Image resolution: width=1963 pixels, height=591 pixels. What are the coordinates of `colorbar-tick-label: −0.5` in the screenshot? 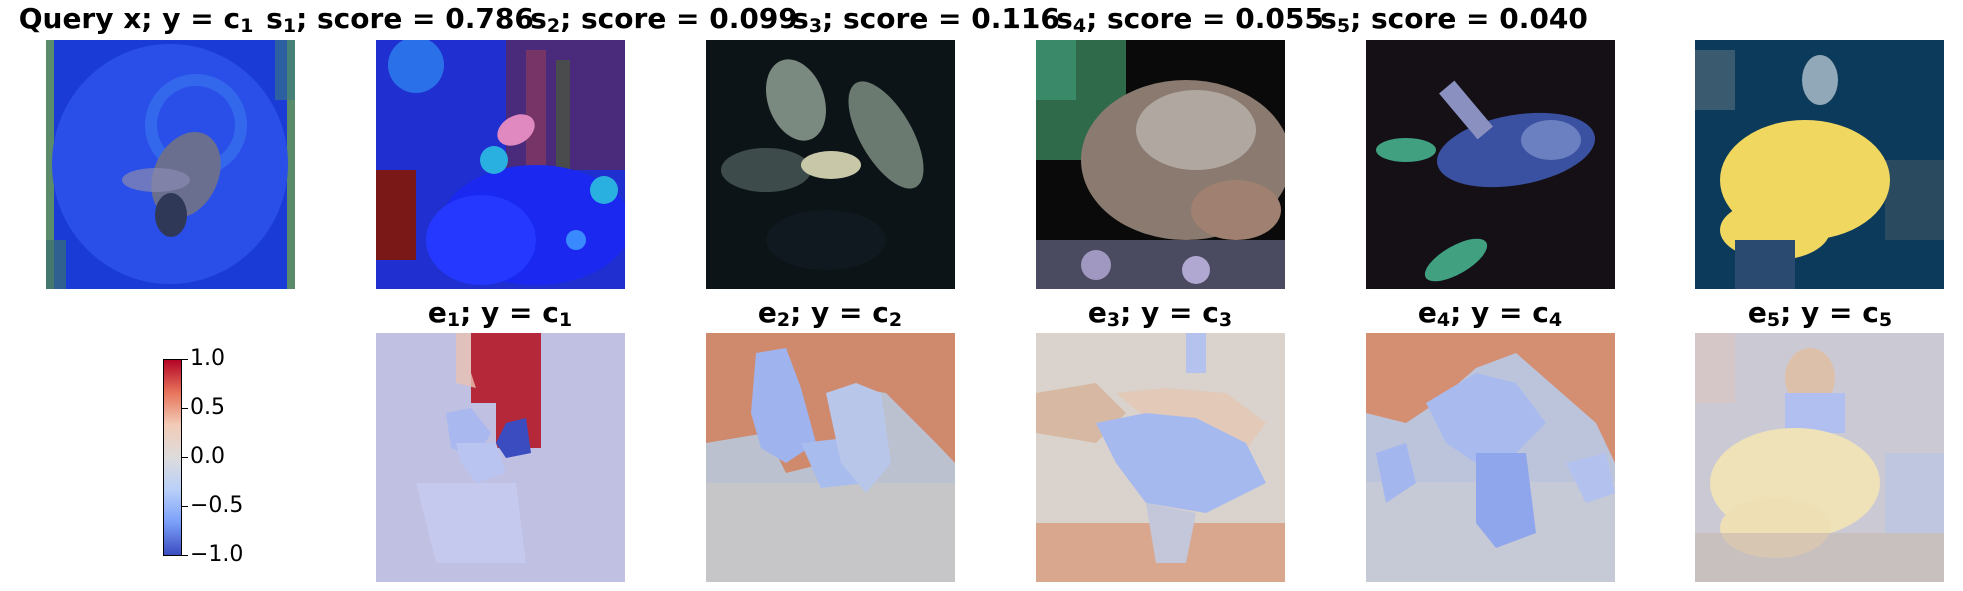 It's located at (217, 505).